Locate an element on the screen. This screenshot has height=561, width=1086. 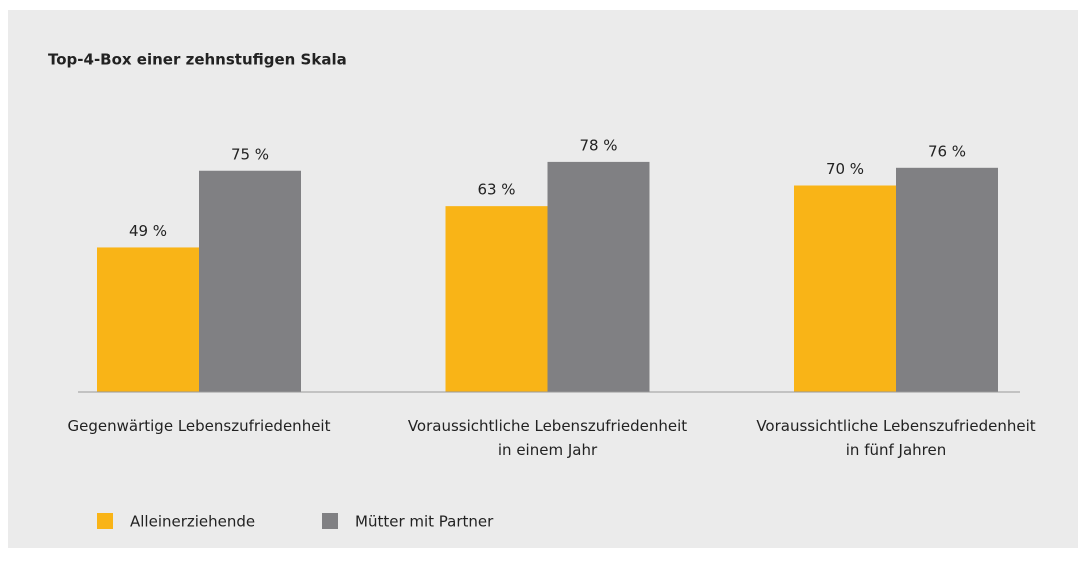
x-tick-label: Gegenwärtige Lebenszufriedenheit is located at coordinates (199, 426).